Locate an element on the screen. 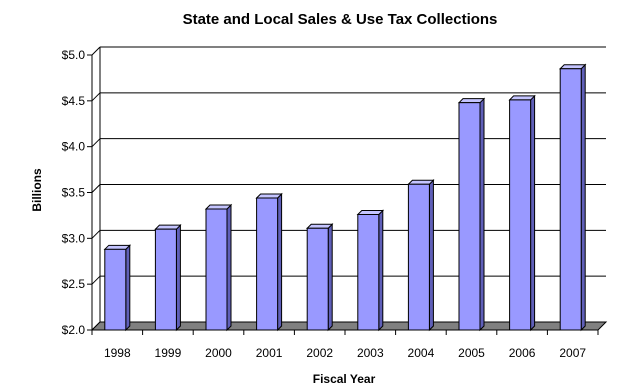 The height and width of the screenshot is (391, 618). x-tick-label: 2007 is located at coordinates (572, 353).